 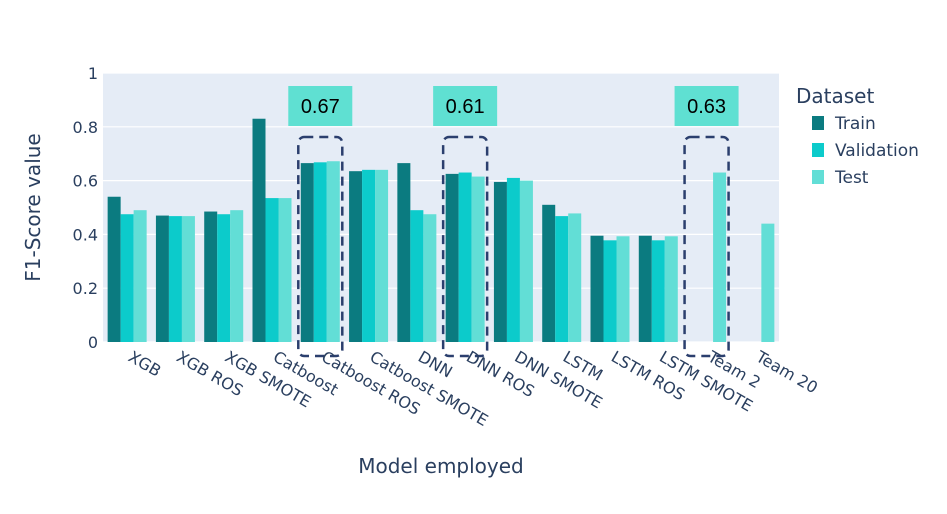 I want to click on bar-validation-lstm-smote, so click(x=658, y=291).